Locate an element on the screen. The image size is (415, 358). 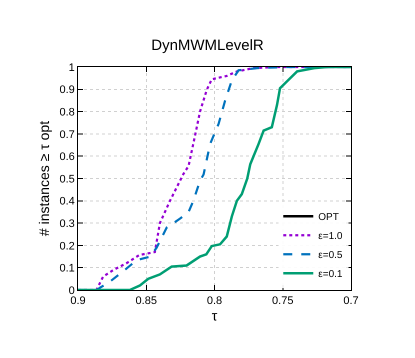
y-tick-label: 0.3 is located at coordinates (67, 224).